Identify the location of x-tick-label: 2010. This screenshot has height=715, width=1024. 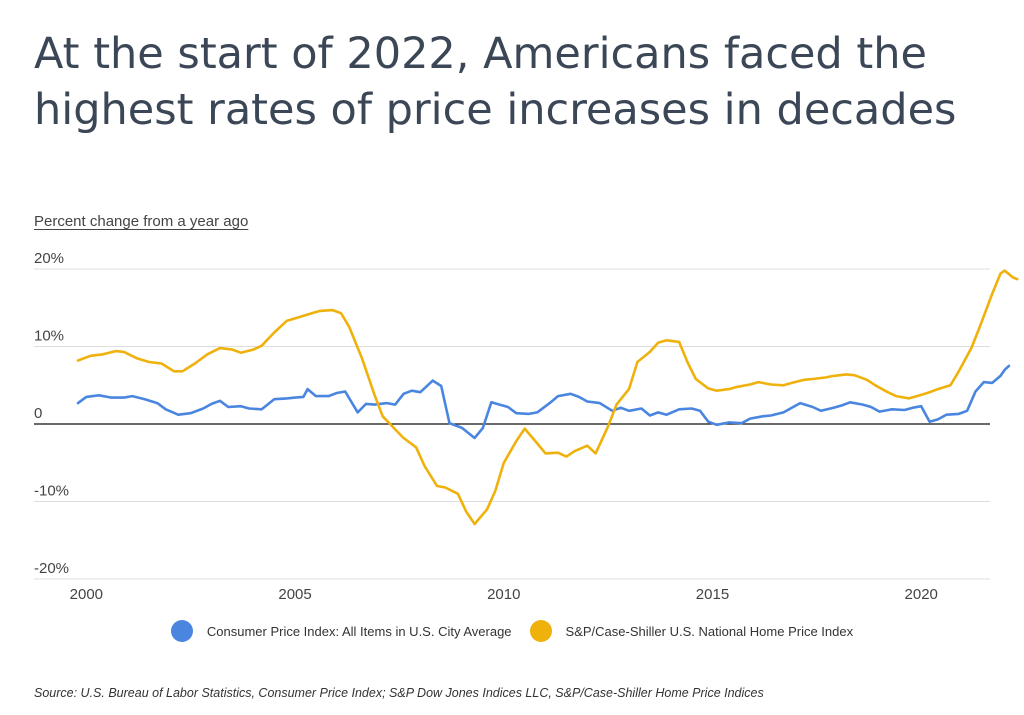
(503, 594).